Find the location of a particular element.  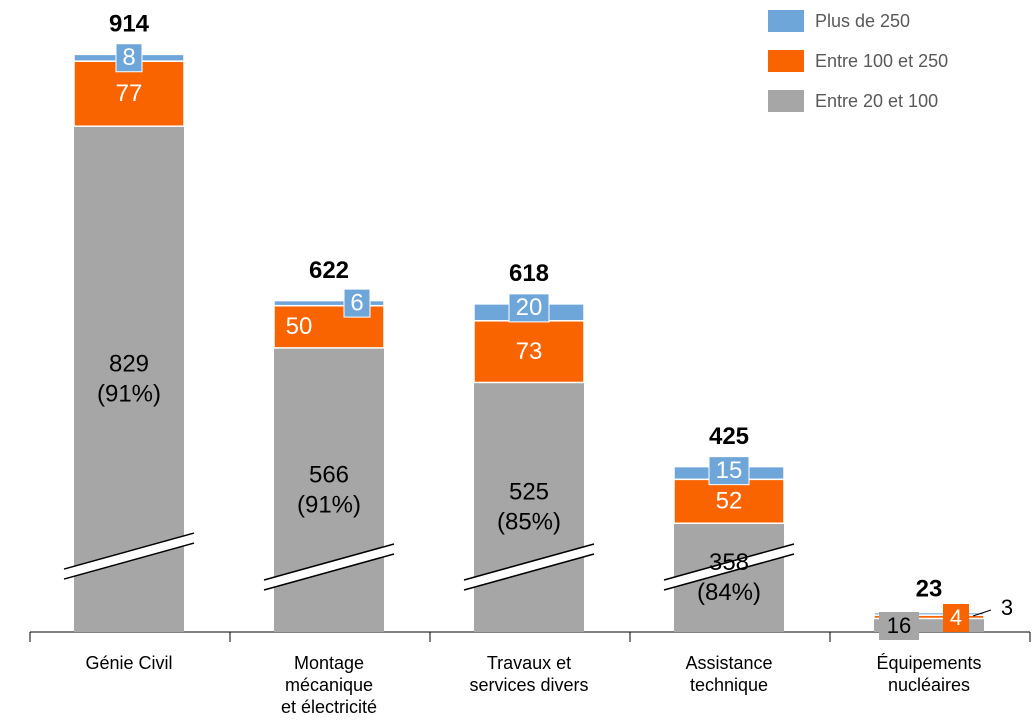

x-tick-label: services divers is located at coordinates (528, 685).